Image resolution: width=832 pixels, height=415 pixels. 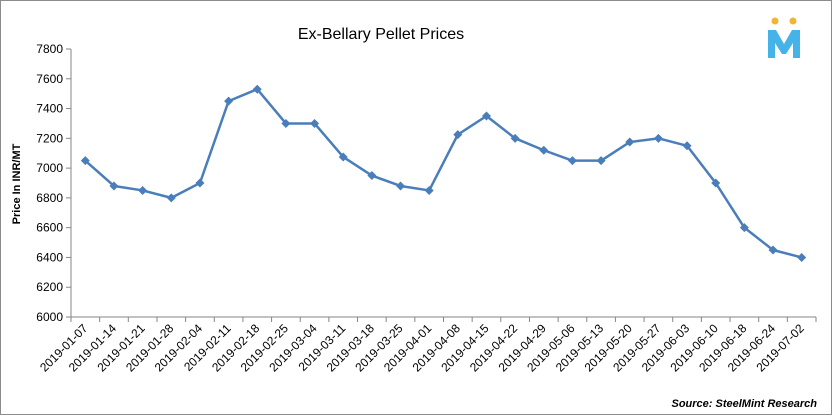 I want to click on y-tick-label: 6400, so click(x=49, y=257).